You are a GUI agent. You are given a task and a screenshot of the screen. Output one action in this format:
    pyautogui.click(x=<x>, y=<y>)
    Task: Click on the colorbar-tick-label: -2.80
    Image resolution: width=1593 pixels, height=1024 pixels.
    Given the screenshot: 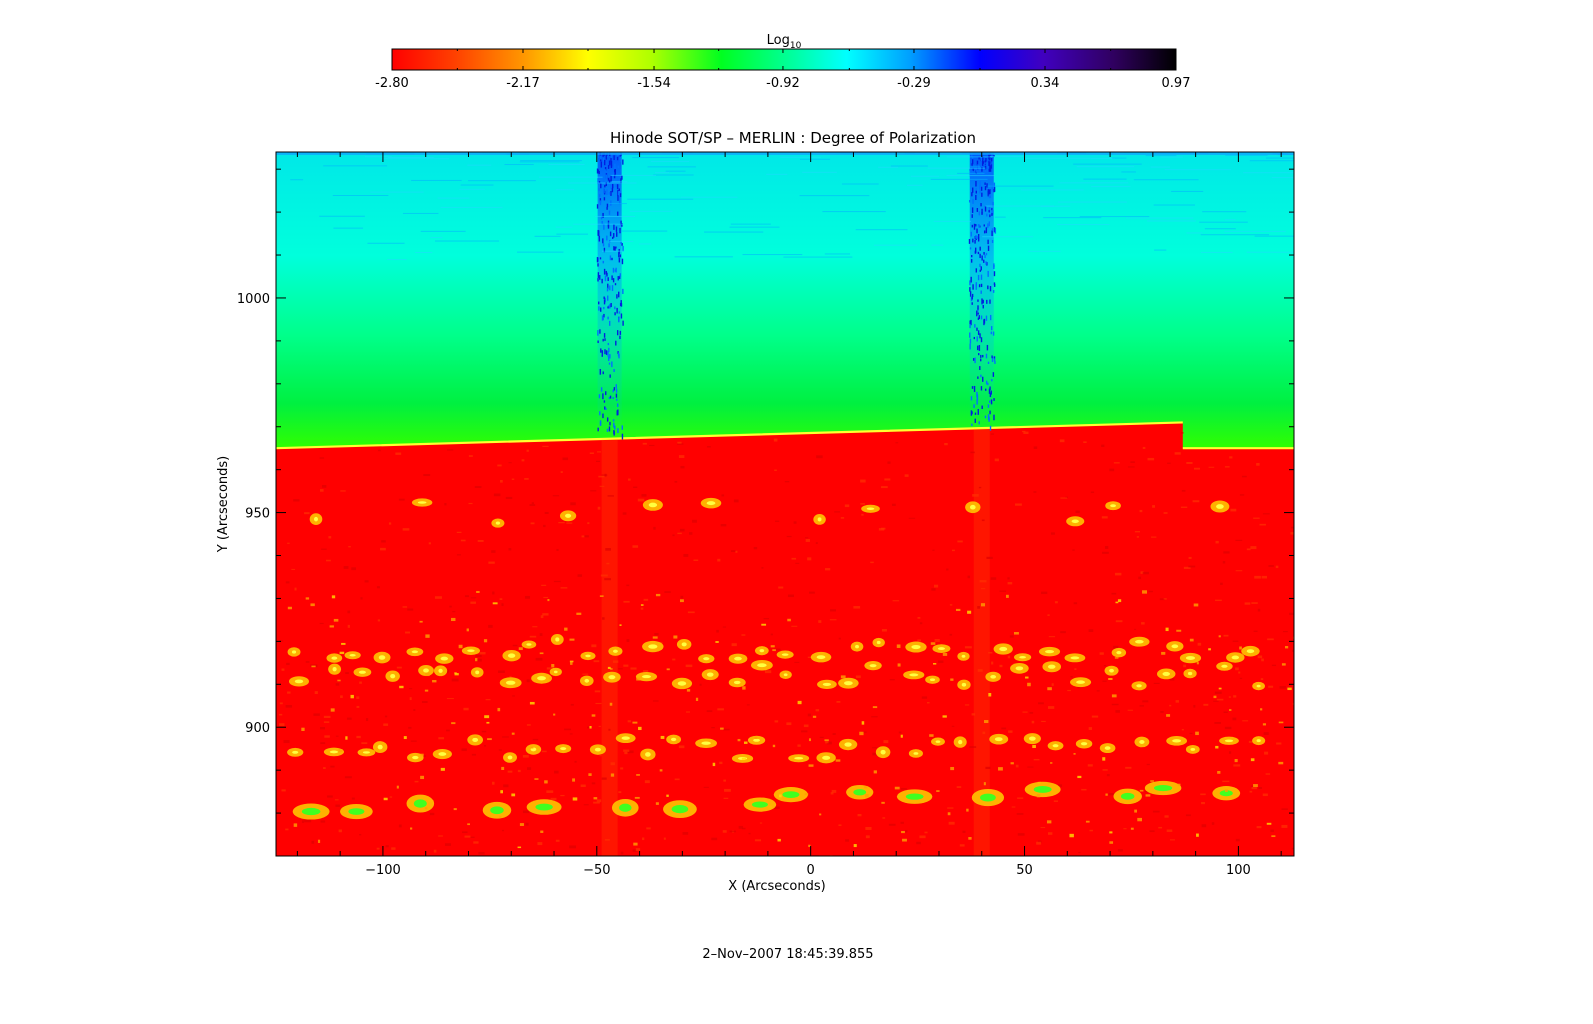 What is the action you would take?
    pyautogui.click(x=392, y=83)
    